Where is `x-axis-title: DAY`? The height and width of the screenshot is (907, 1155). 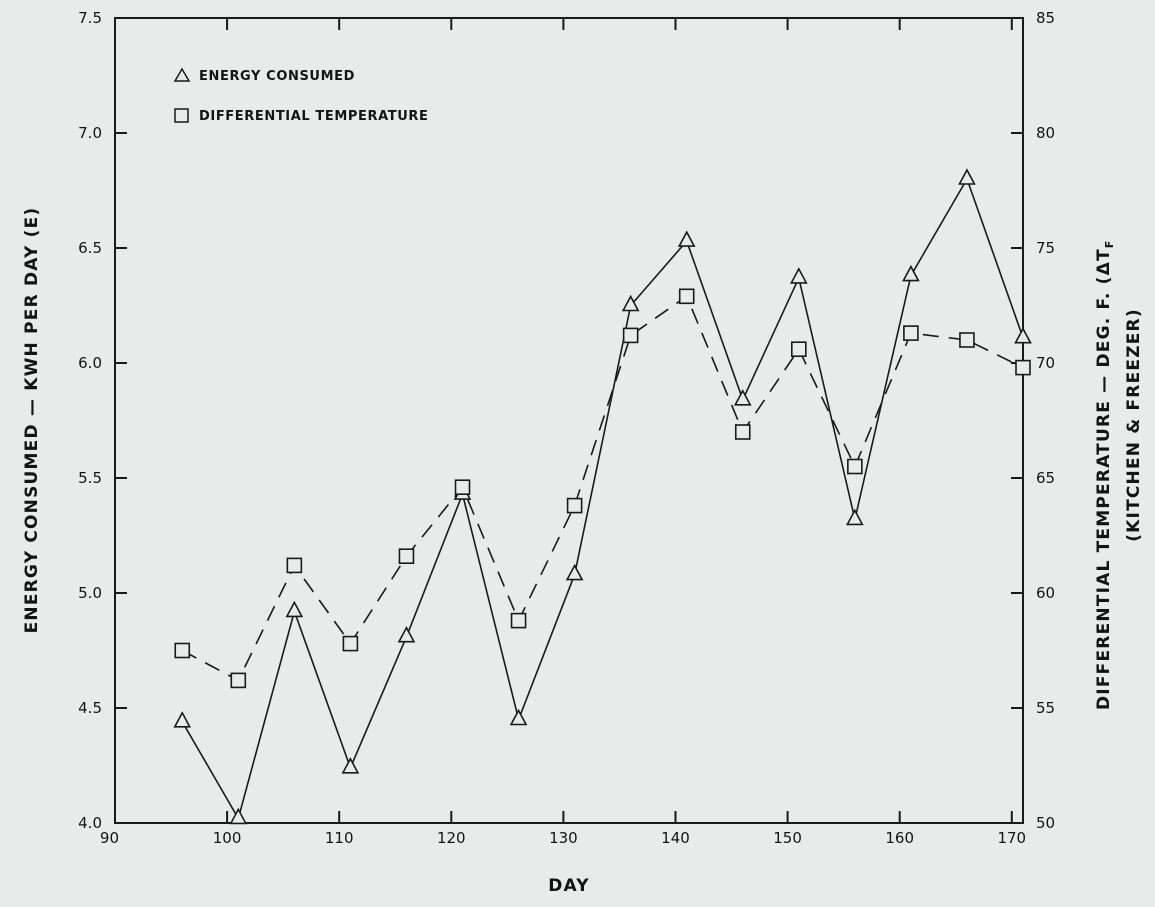
x-axis-title: DAY is located at coordinates (569, 886).